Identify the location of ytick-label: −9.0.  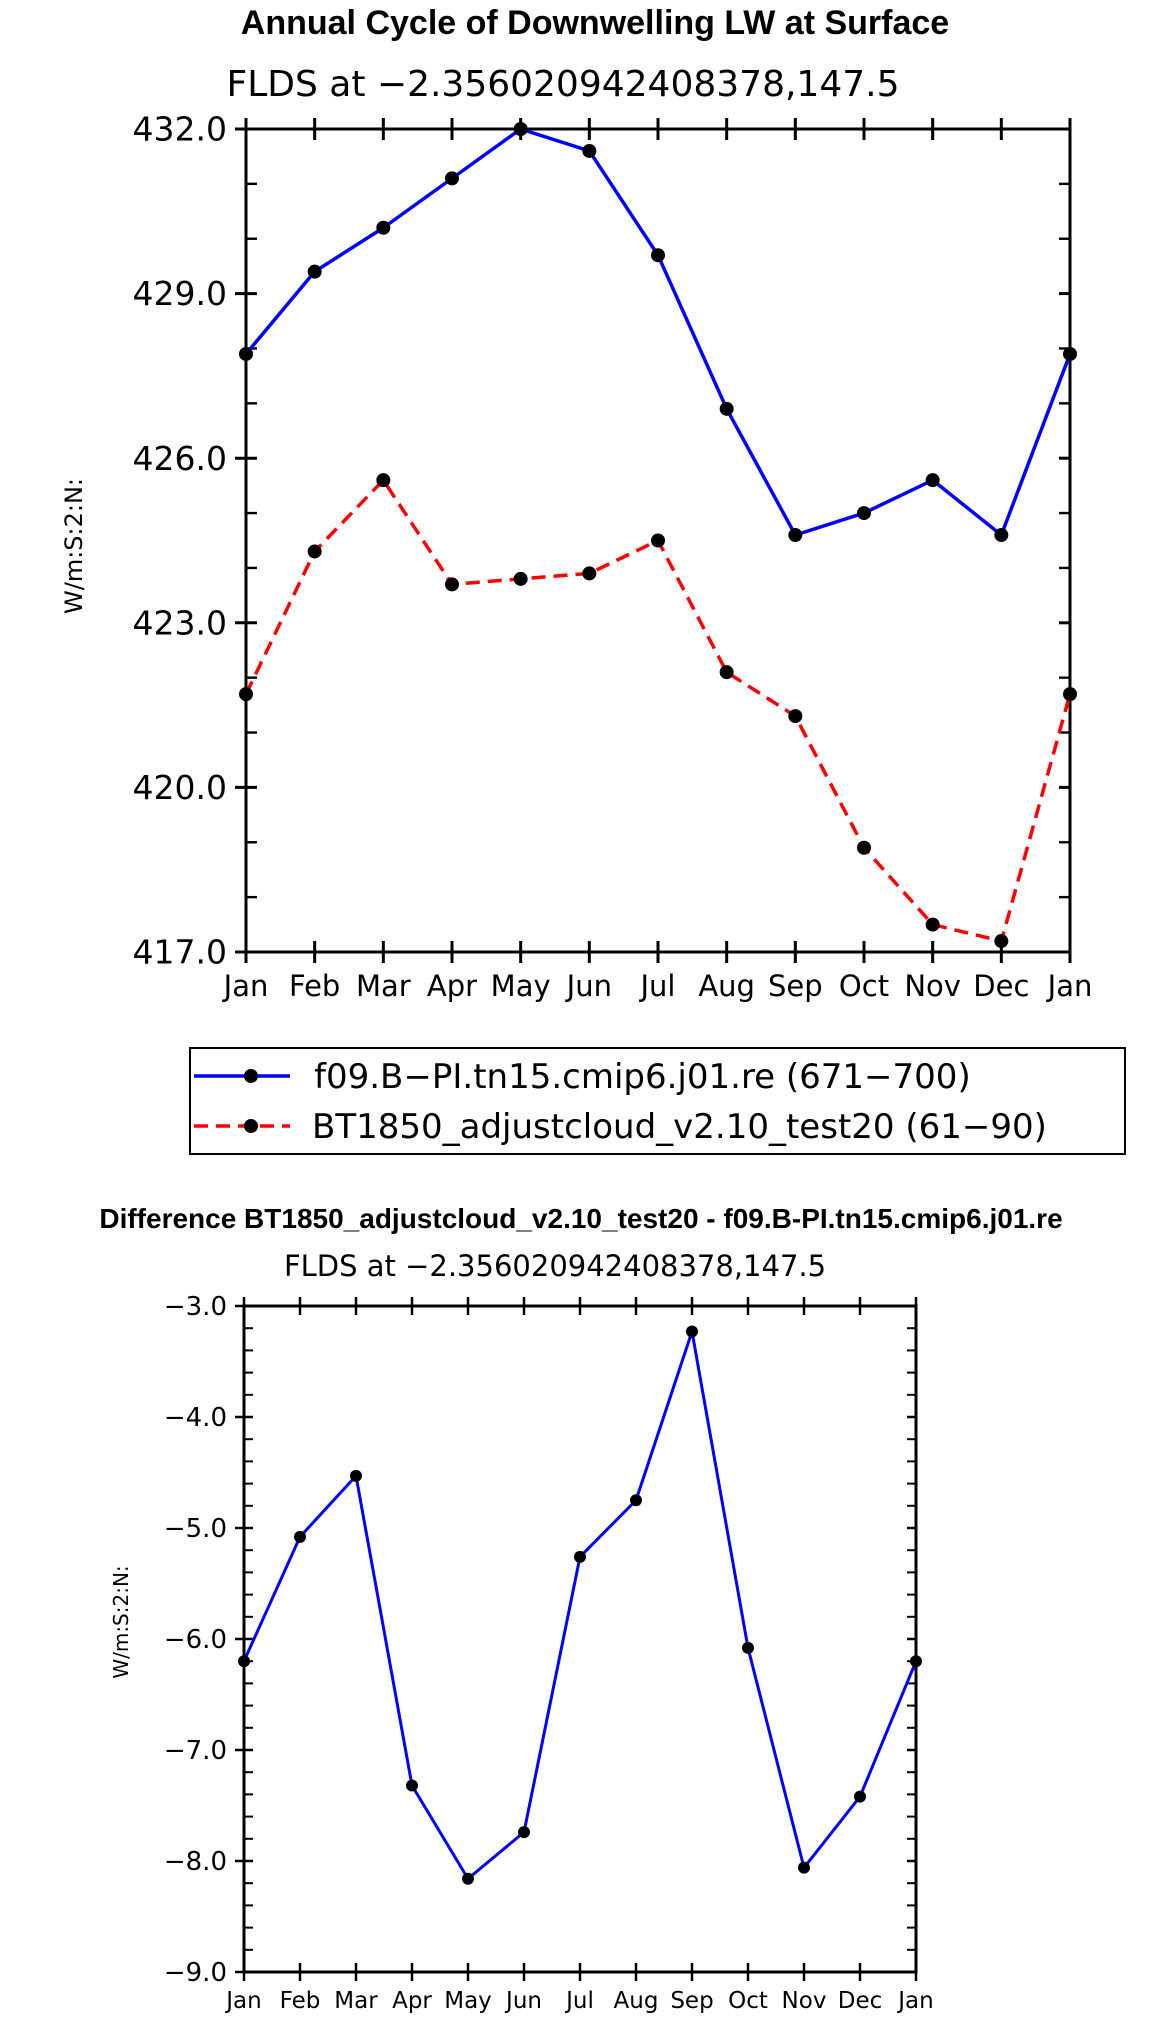
(195, 1973).